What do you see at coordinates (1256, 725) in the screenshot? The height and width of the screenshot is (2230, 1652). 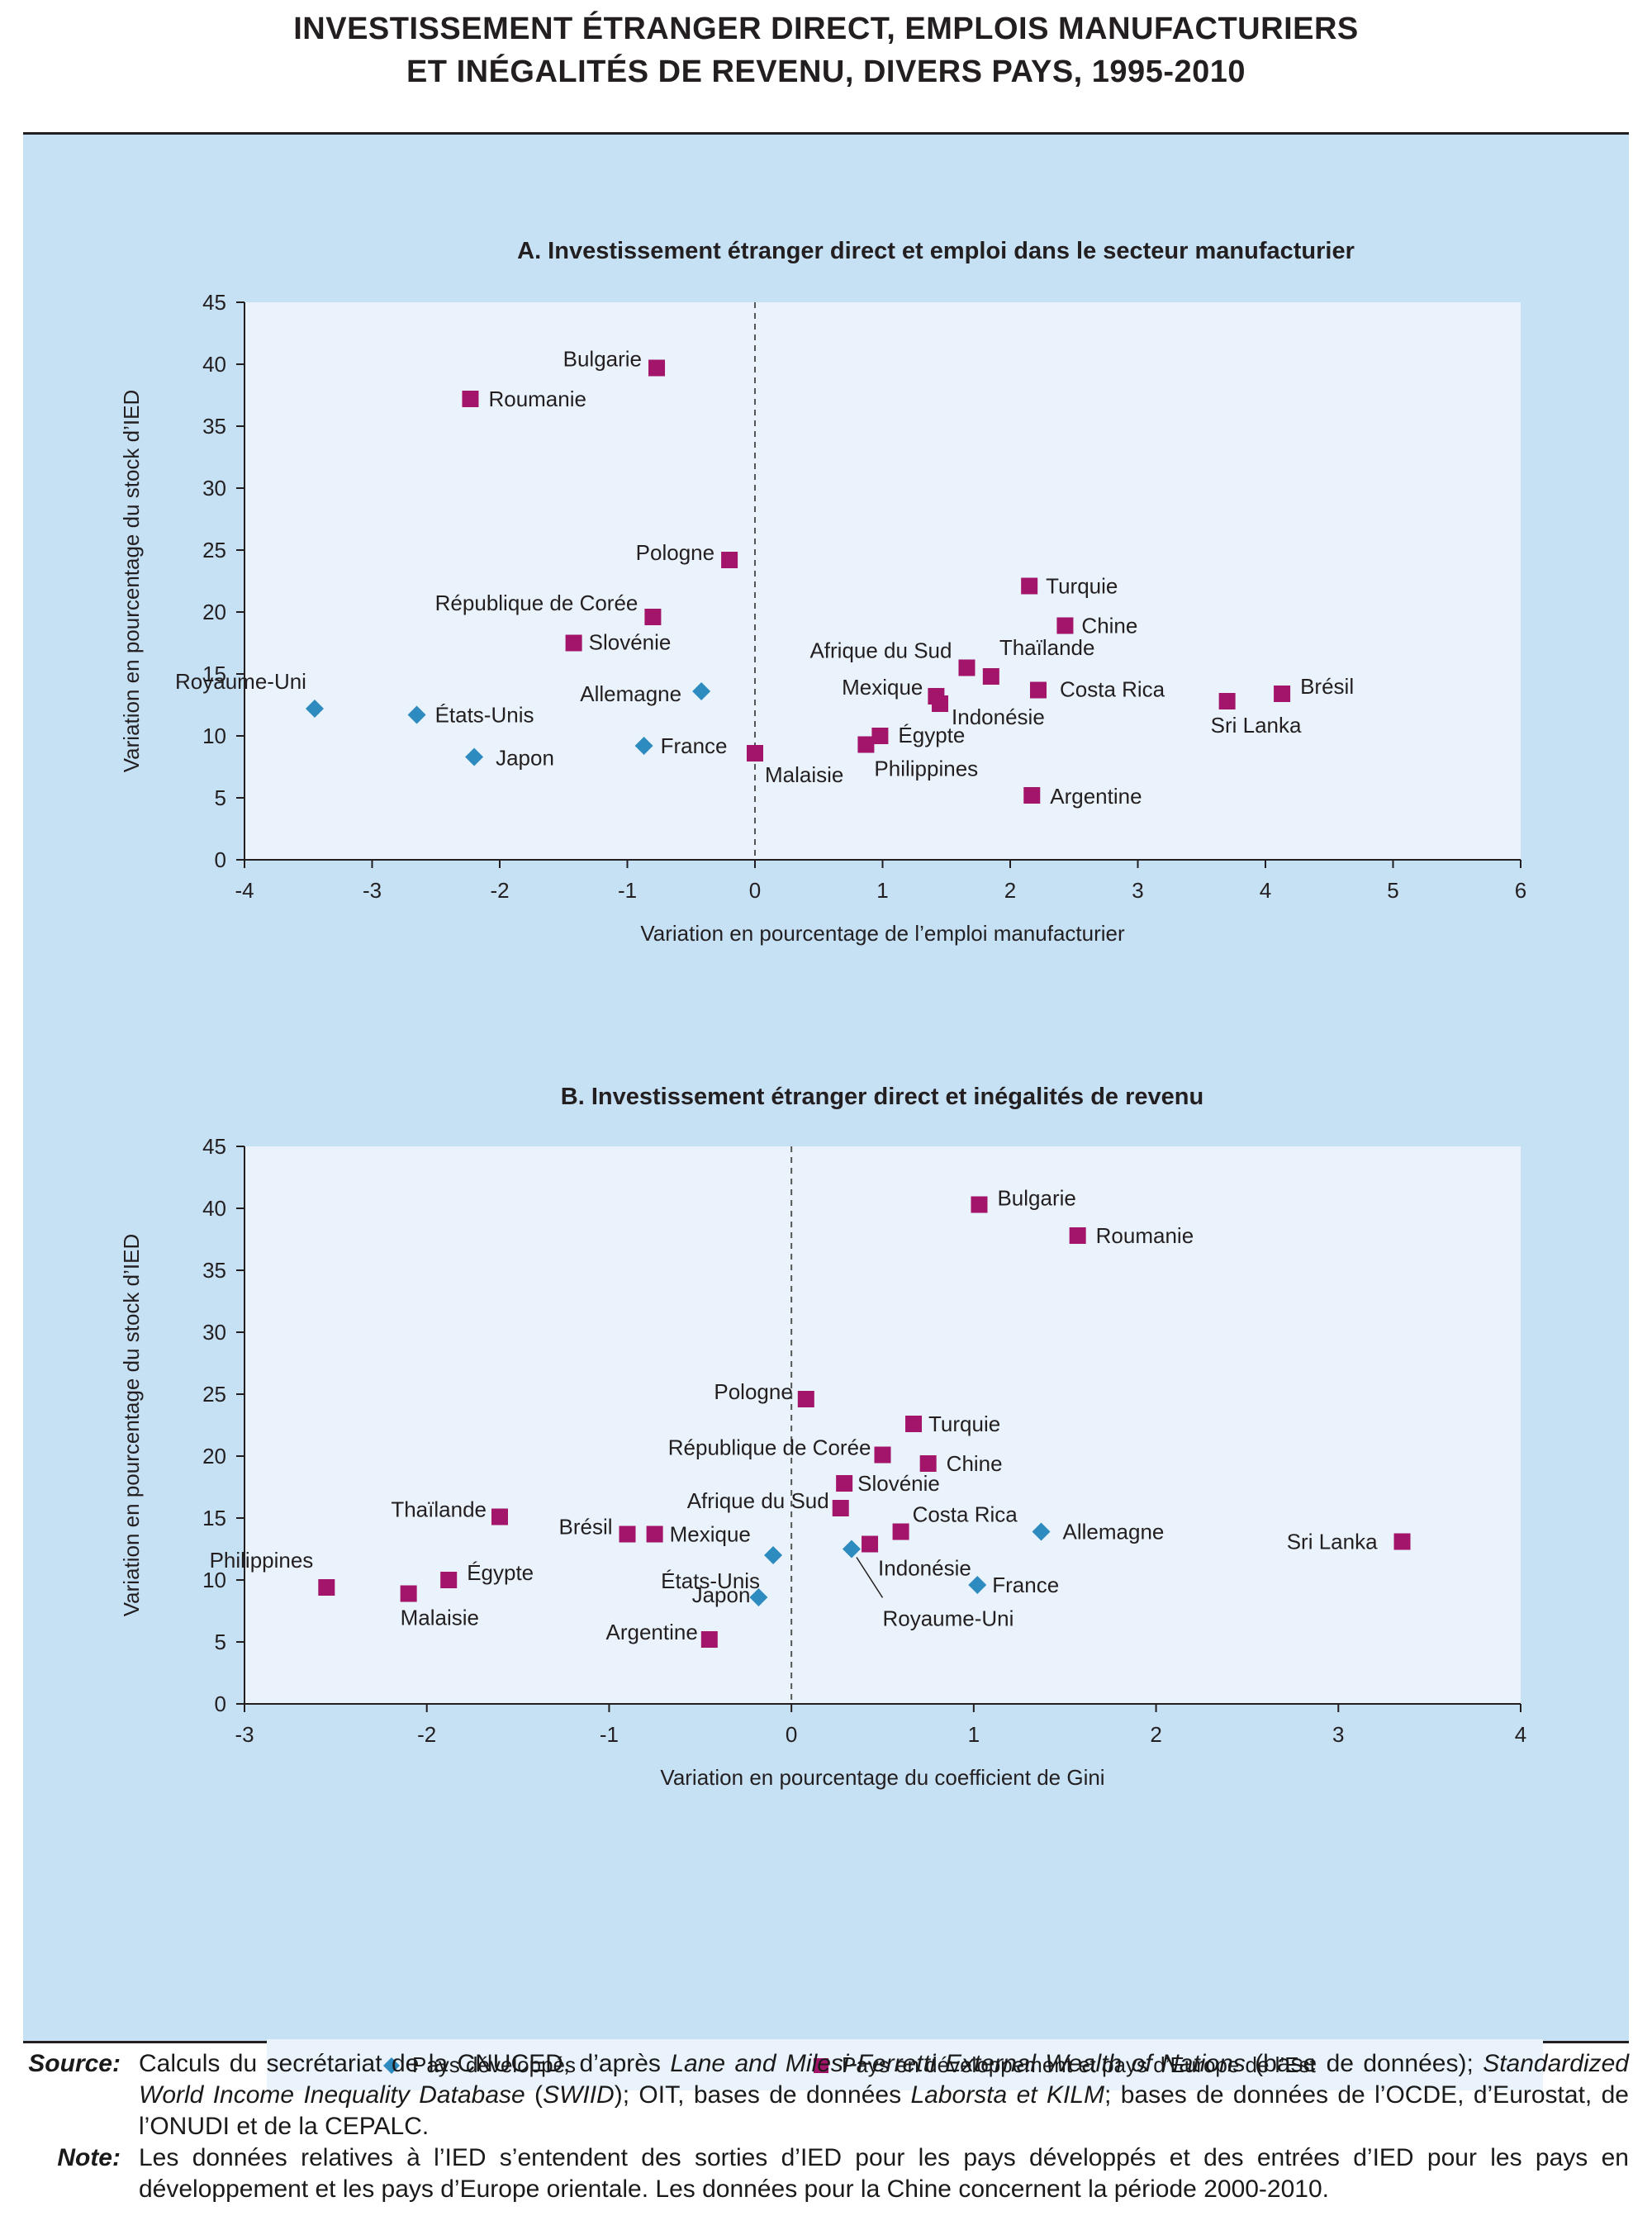 I see `point-label: Sri Lanka` at bounding box center [1256, 725].